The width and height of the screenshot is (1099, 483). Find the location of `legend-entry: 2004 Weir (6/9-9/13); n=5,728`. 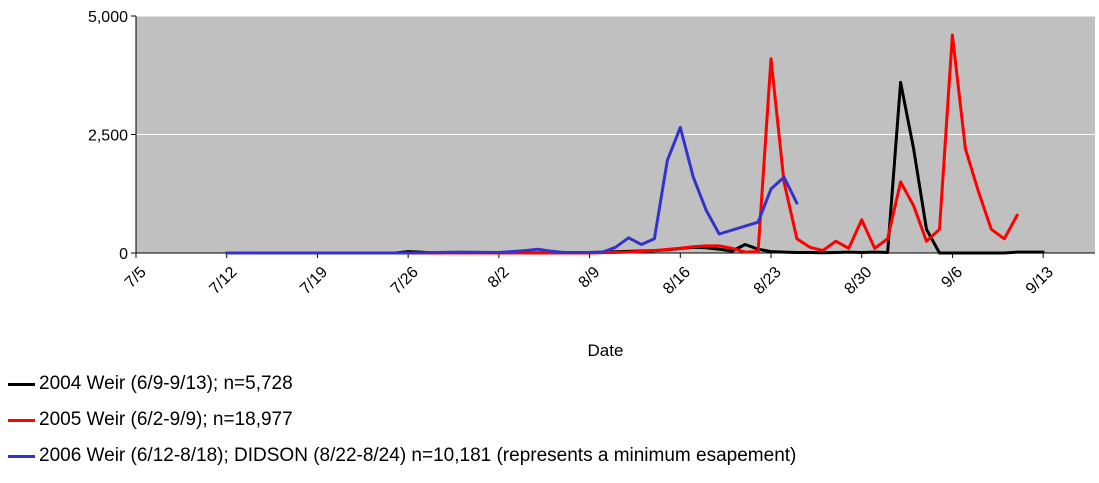

legend-entry: 2004 Weir (6/9-9/13); n=5,728 is located at coordinates (402, 384).